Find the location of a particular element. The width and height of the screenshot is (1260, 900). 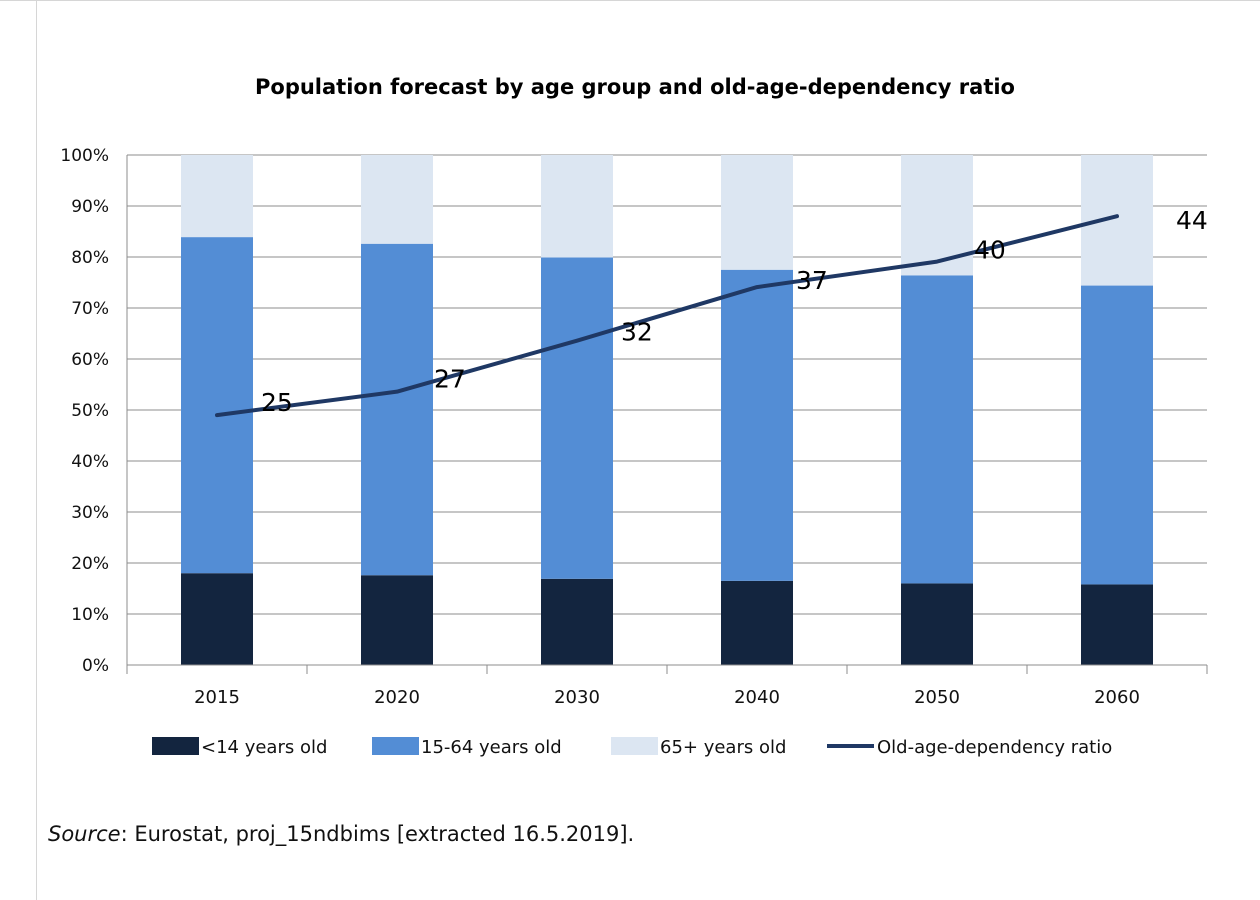

x-tick-label: 2060 is located at coordinates (1117, 697).